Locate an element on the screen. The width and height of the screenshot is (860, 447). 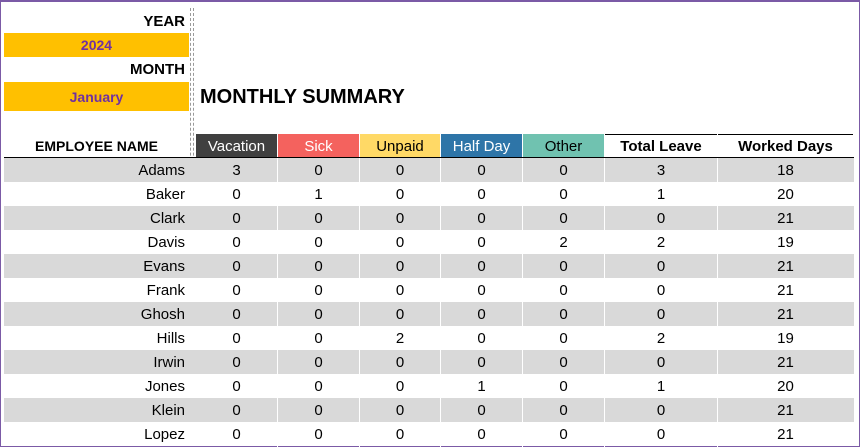
cell-unpaid: 2 is located at coordinates (400, 338).